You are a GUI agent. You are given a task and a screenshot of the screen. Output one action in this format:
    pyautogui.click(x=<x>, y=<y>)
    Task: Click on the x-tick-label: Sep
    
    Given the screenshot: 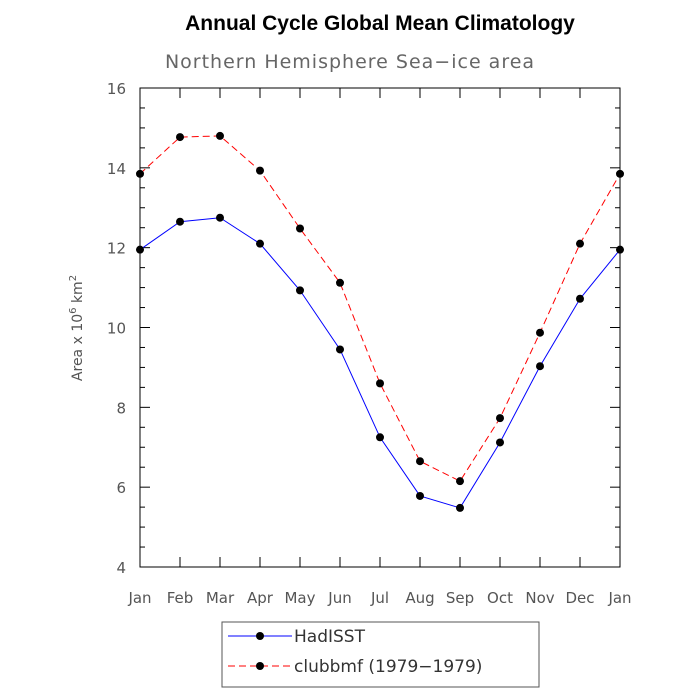 What is the action you would take?
    pyautogui.click(x=460, y=598)
    